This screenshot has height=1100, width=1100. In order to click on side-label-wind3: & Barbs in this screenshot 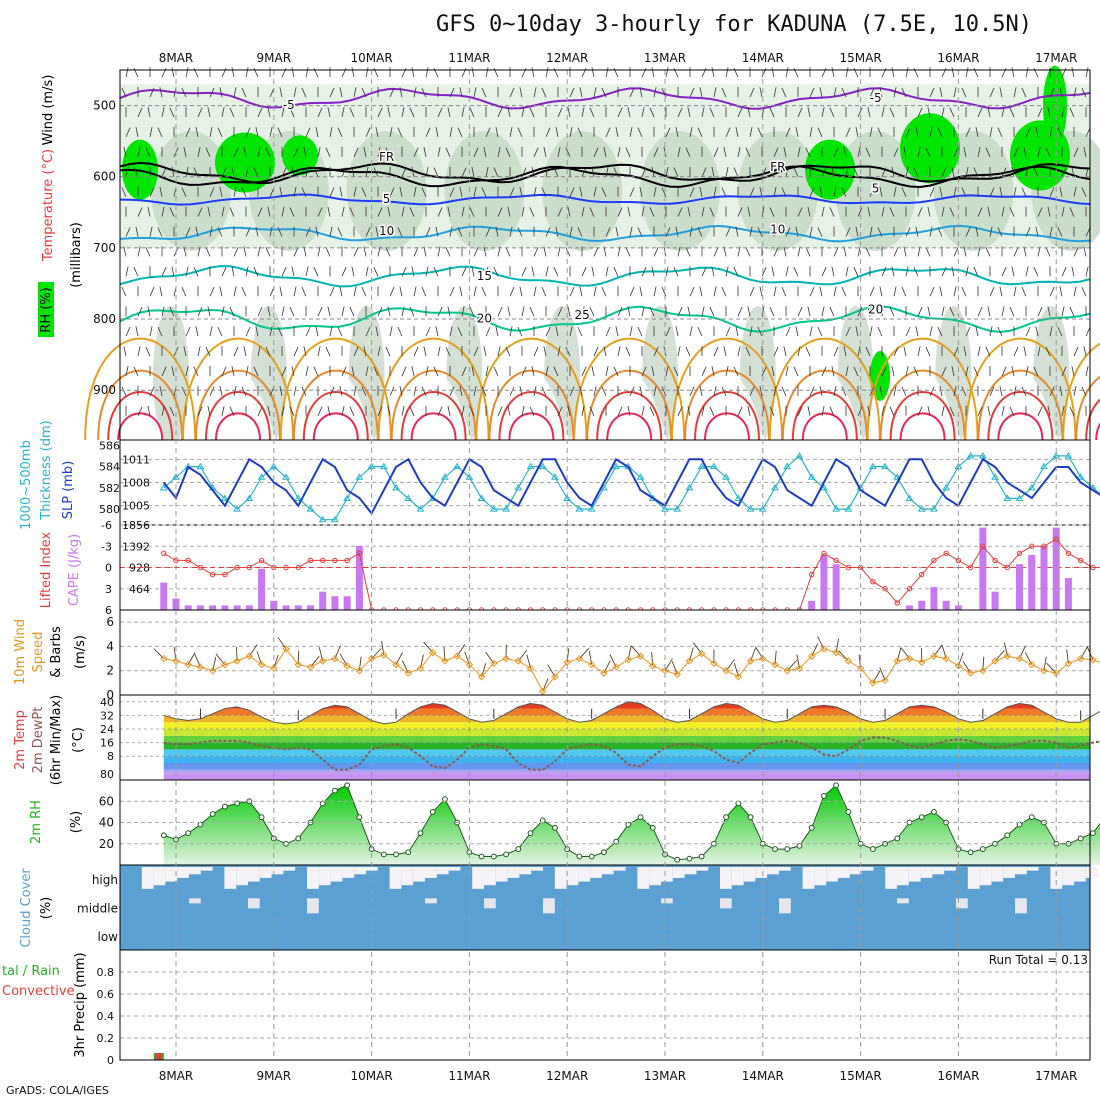, I will do `click(56, 652)`.